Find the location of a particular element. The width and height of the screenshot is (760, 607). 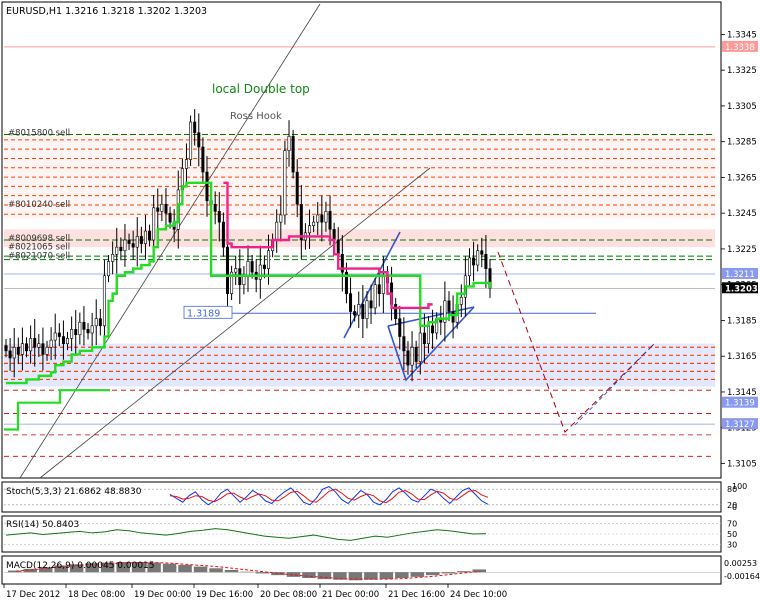

fast-ma-line is located at coordinates (57, 410).